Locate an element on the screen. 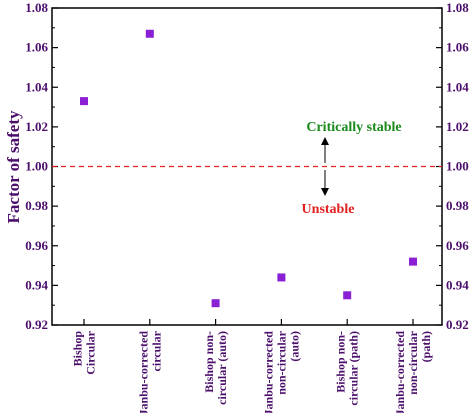 This screenshot has width=474, height=413. y-tick-label-right: 1.04 is located at coordinates (457, 86).